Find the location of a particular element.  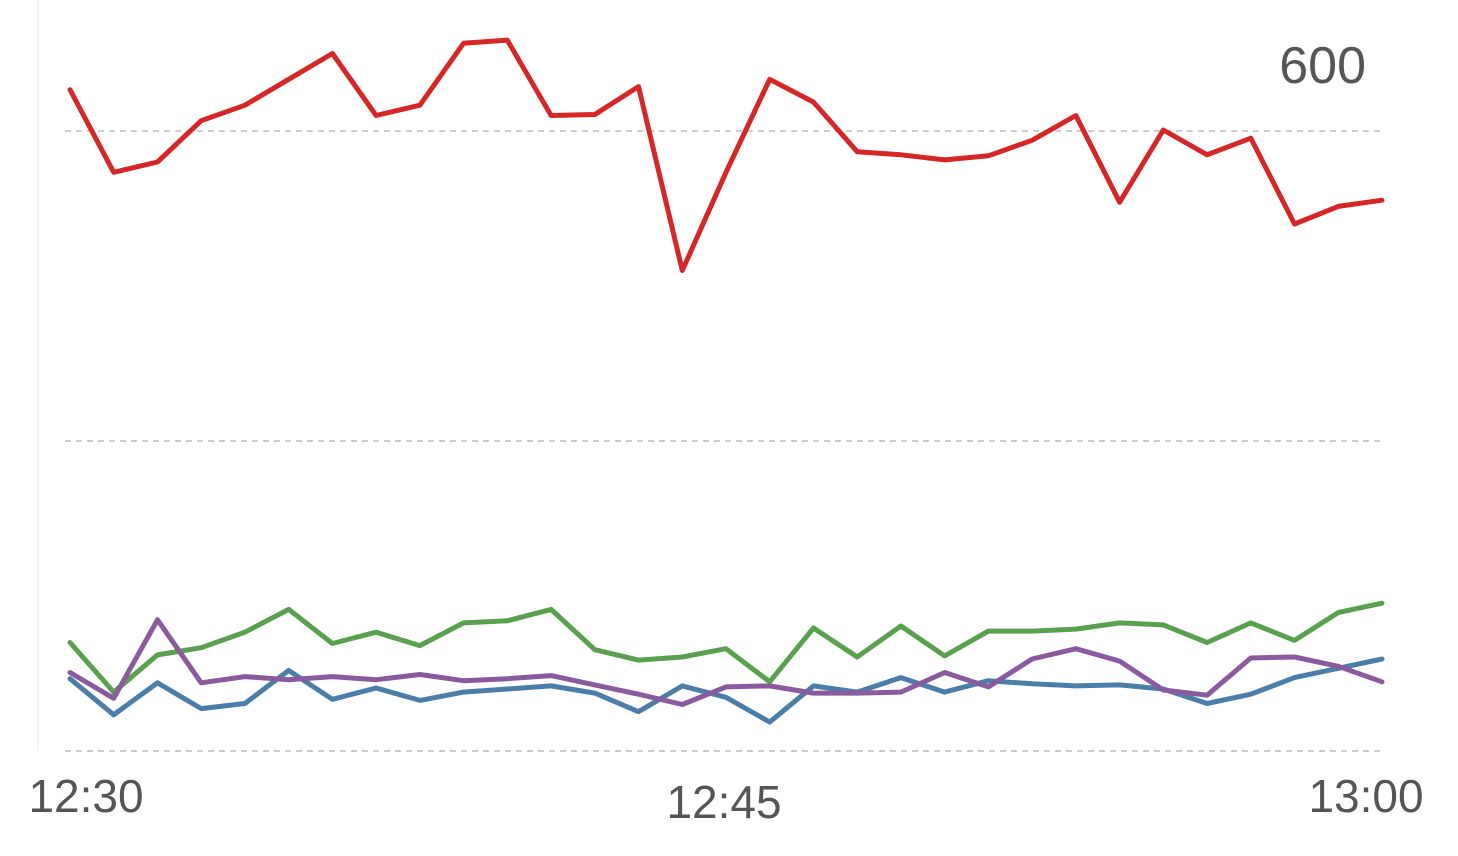

y-tick-label: 600 is located at coordinates (1322, 66).